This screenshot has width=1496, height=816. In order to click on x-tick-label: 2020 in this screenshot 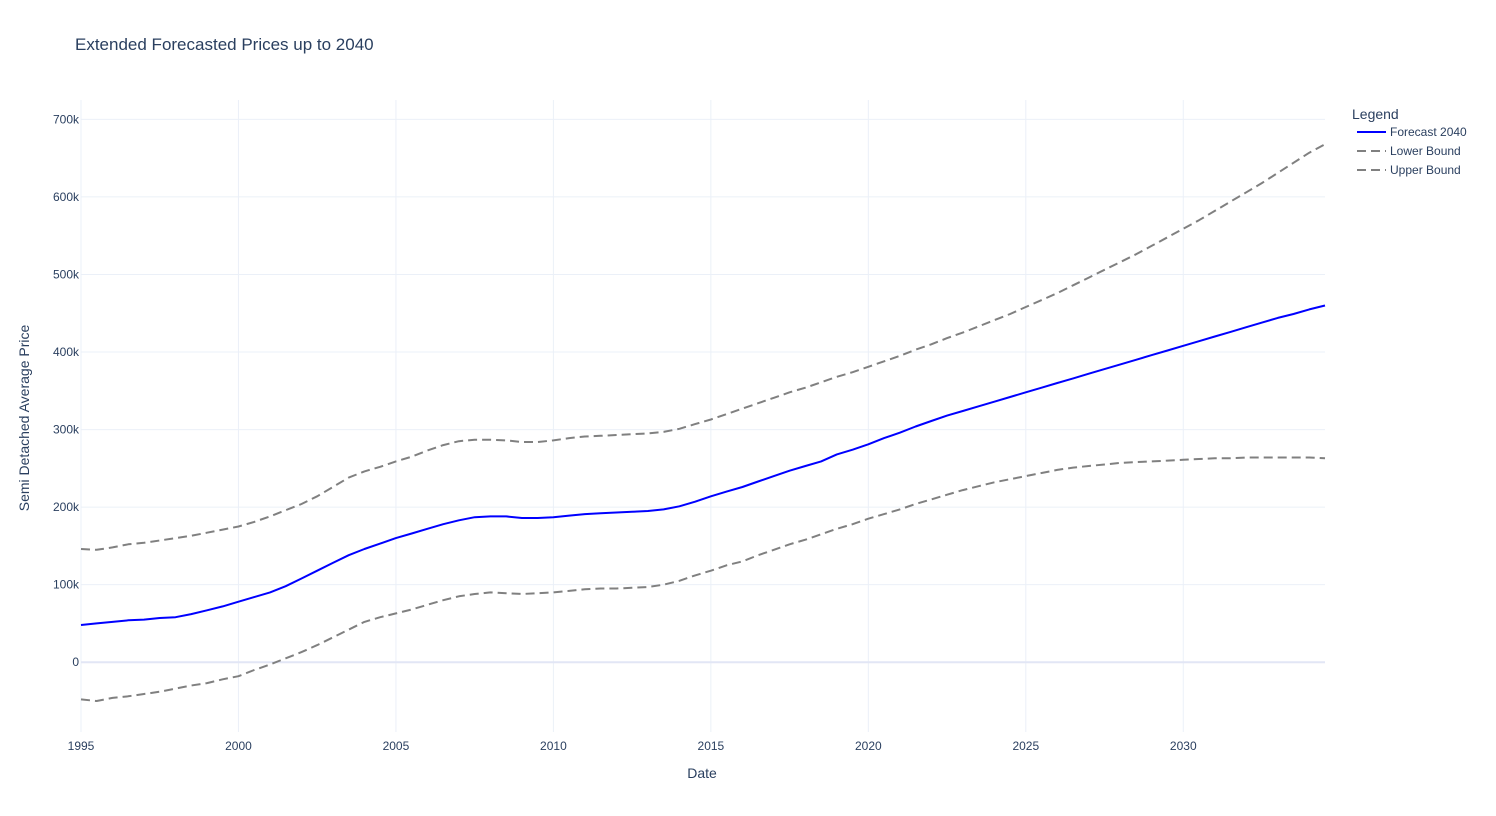, I will do `click(868, 746)`.